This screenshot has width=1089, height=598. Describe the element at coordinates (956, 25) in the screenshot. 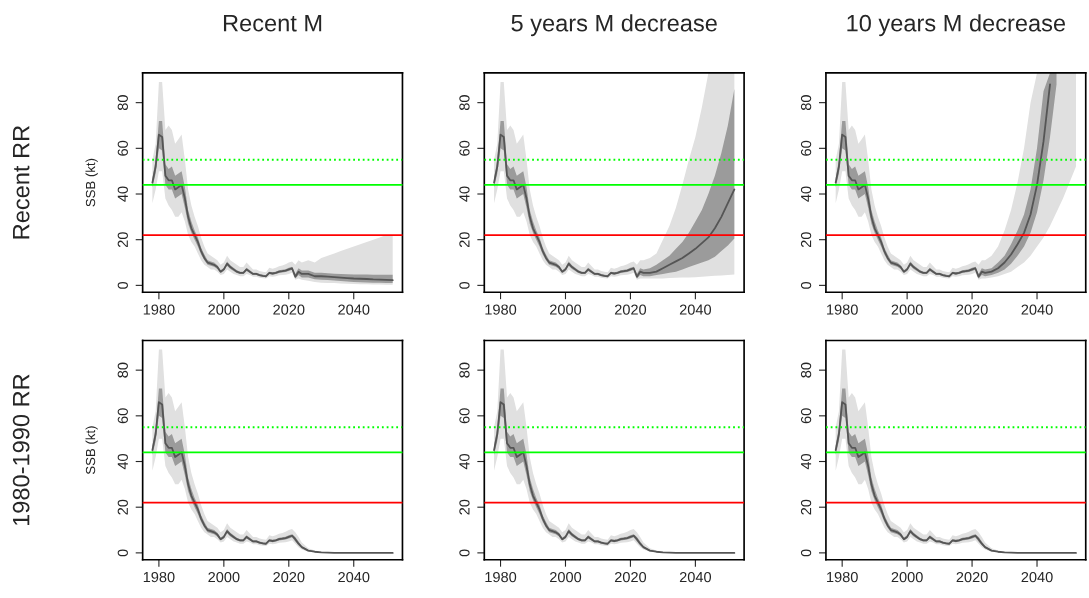

I see `chart-title: 10 years M decrease` at that location.